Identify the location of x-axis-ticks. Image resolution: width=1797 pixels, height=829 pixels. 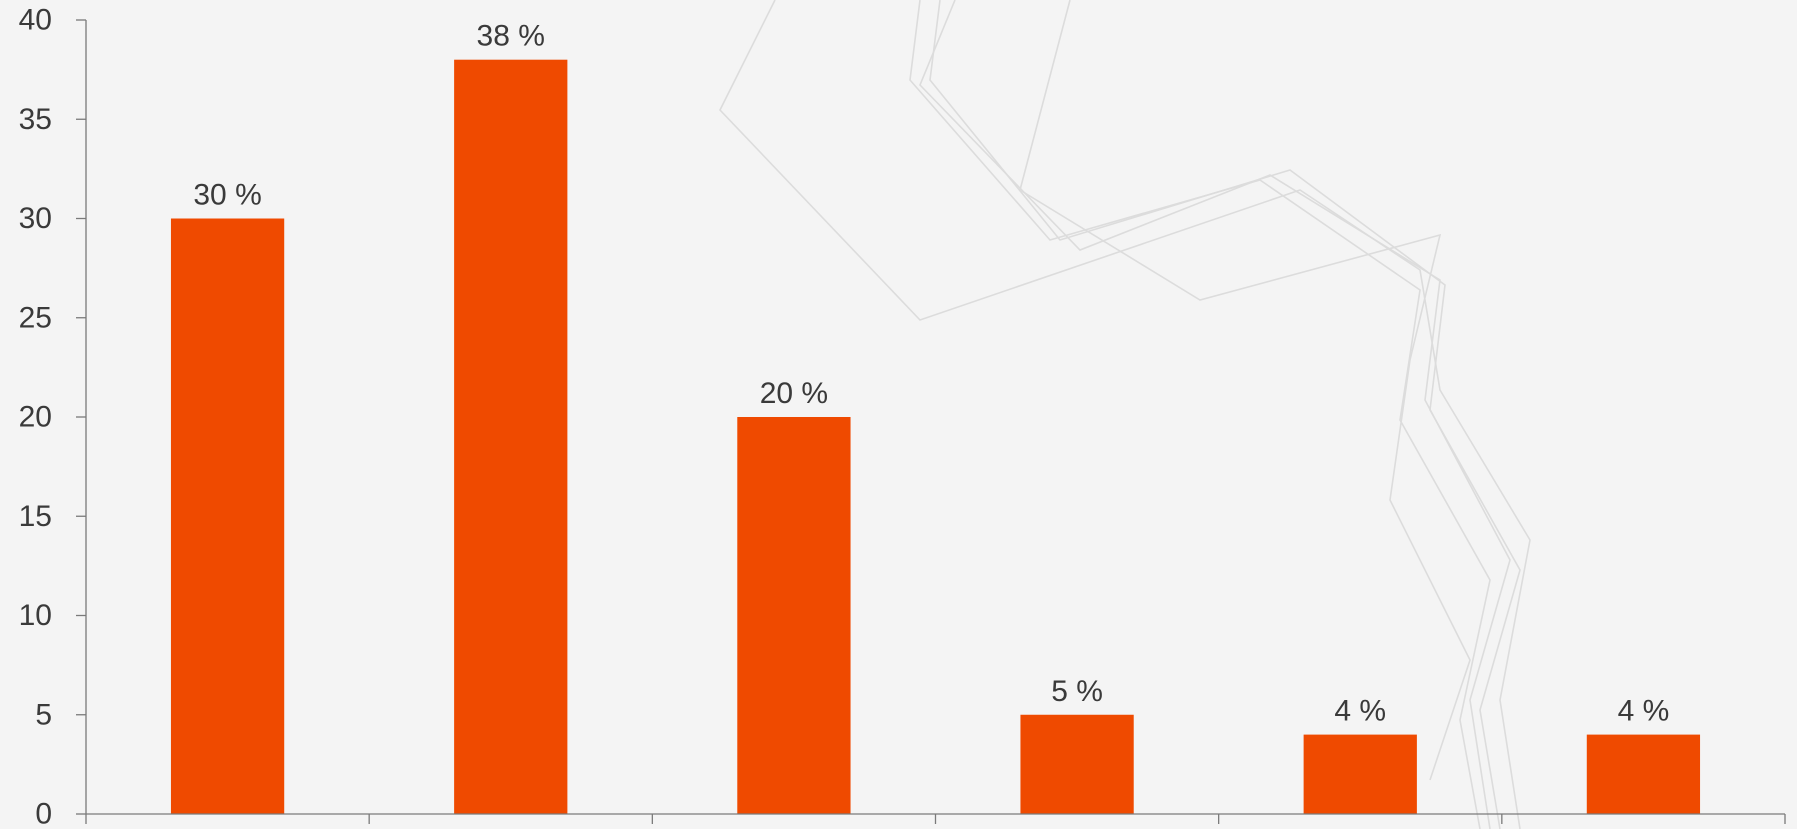
(935, 819).